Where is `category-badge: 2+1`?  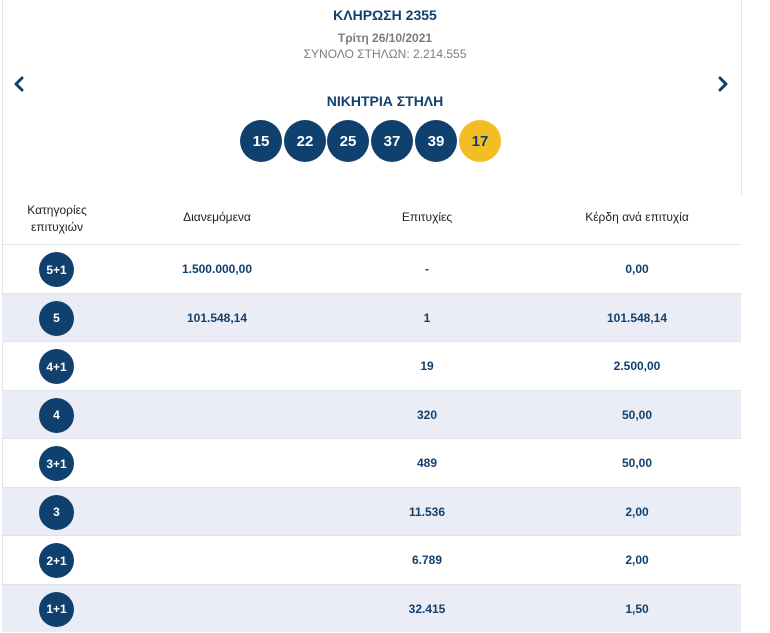
category-badge: 2+1 is located at coordinates (56, 560).